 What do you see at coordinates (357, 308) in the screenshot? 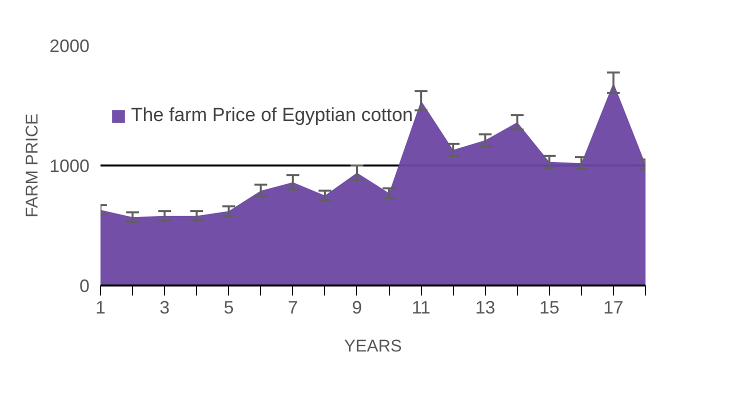
I see `x-tick-label: 9` at bounding box center [357, 308].